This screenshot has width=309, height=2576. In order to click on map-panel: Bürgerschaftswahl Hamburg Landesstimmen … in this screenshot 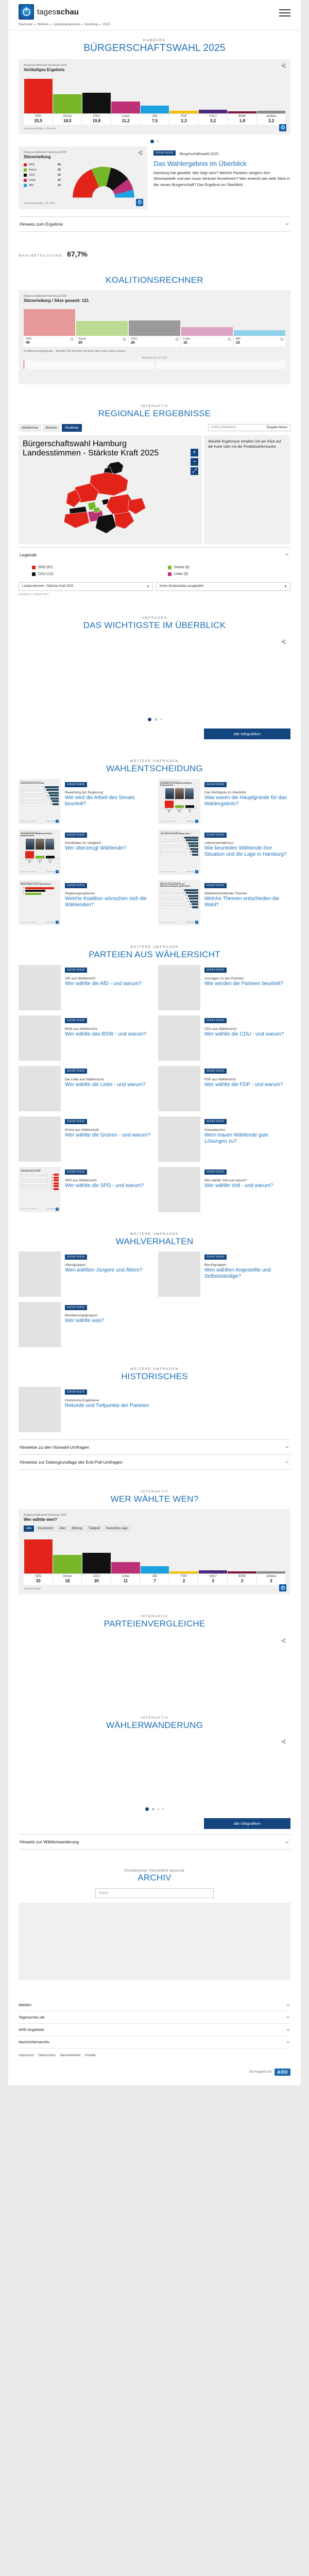, I will do `click(110, 489)`.